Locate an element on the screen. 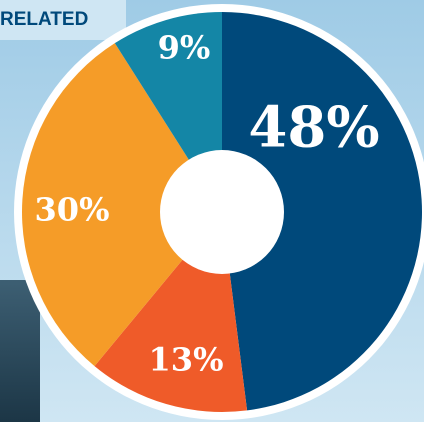 The width and height of the screenshot is (424, 422). header-text: RELATED is located at coordinates (44, 19).